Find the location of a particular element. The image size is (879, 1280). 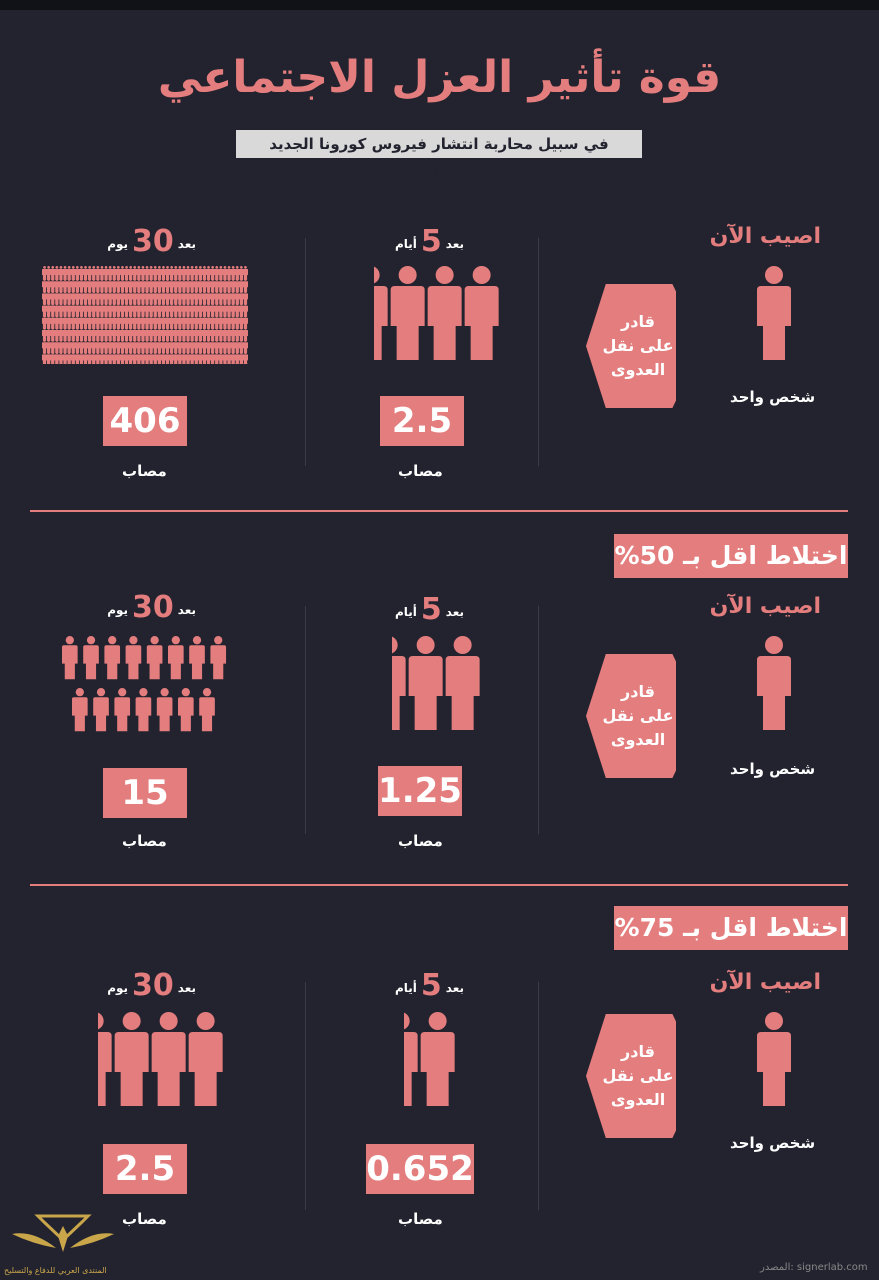

value-box: 2.5 is located at coordinates (145, 1169).